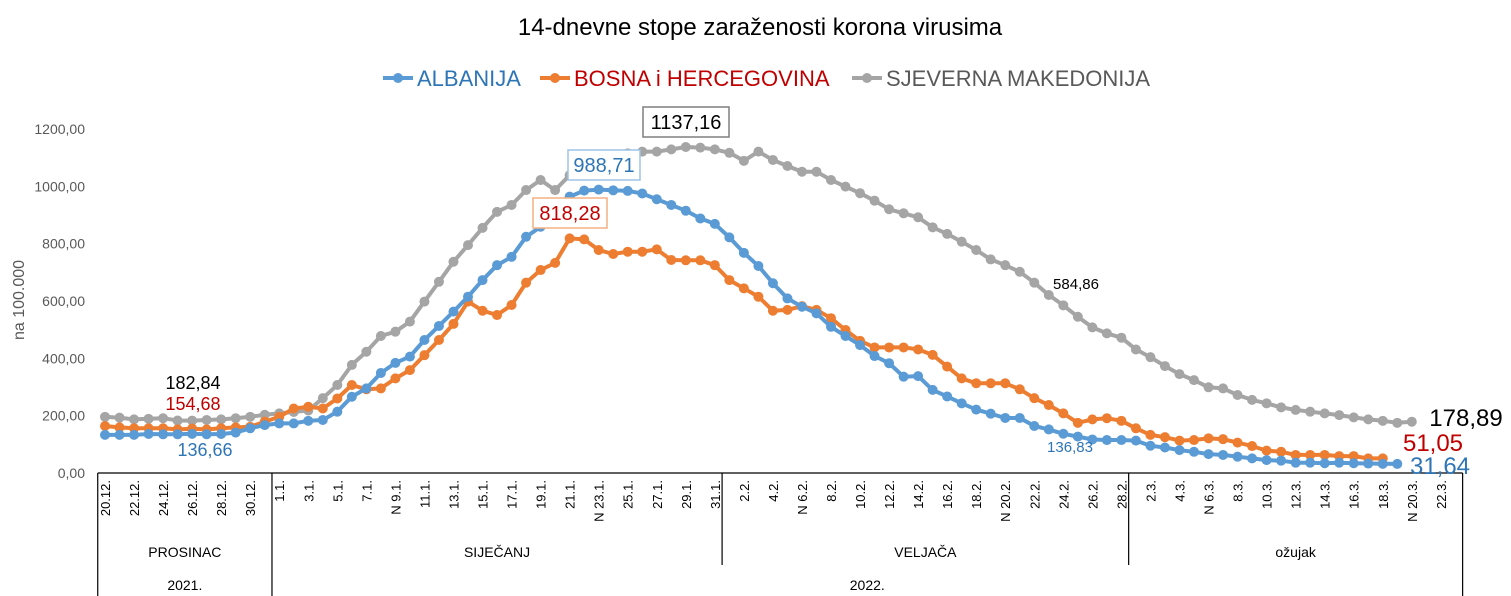 Image resolution: width=1511 pixels, height=596 pixels. I want to click on x-tick-label: 7.1., so click(366, 491).